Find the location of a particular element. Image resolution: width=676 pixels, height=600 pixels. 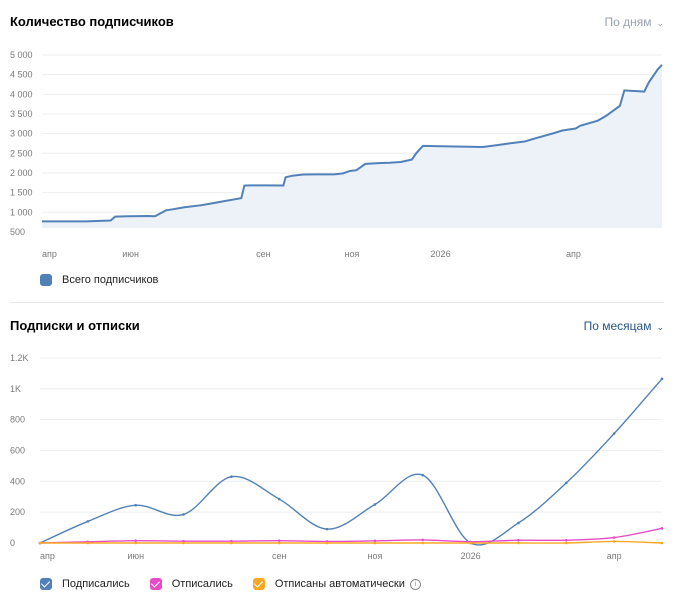

legend-item-total: Всего подписчиков is located at coordinates (99, 280).